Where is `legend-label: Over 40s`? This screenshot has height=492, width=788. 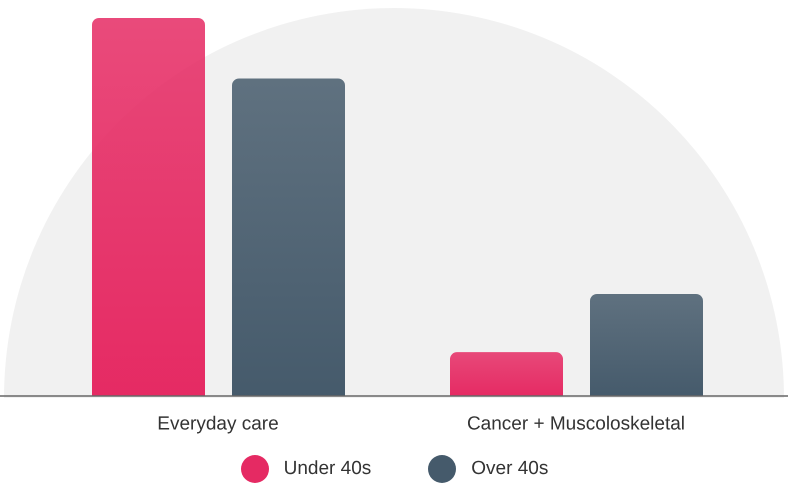
legend-label: Over 40s is located at coordinates (509, 469).